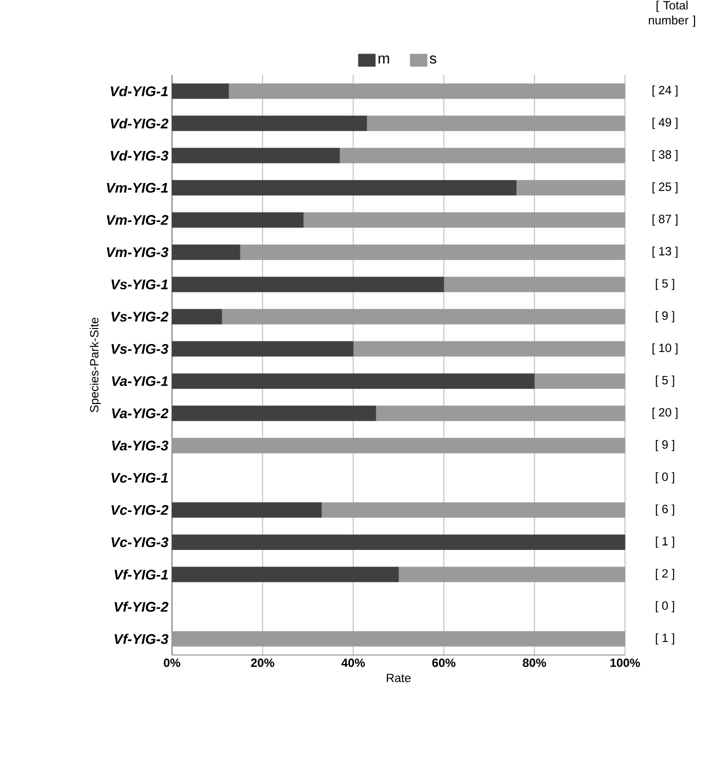 The image size is (710, 762). What do you see at coordinates (665, 220) in the screenshot?
I see `text: [ 87 ]` at bounding box center [665, 220].